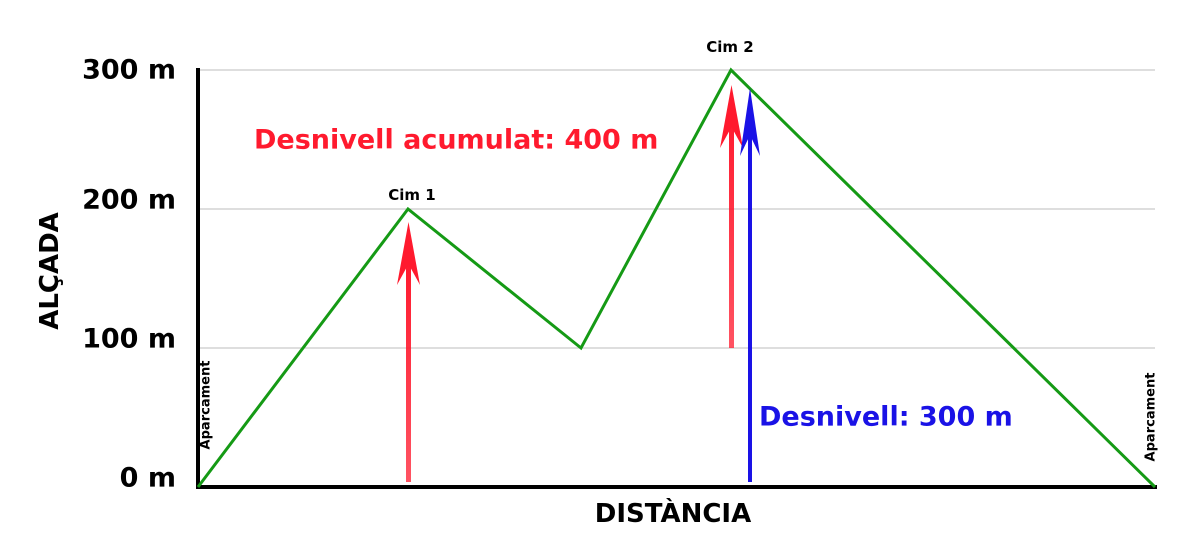  I want to click on y-axis-title: ALÇADA, so click(50, 271).